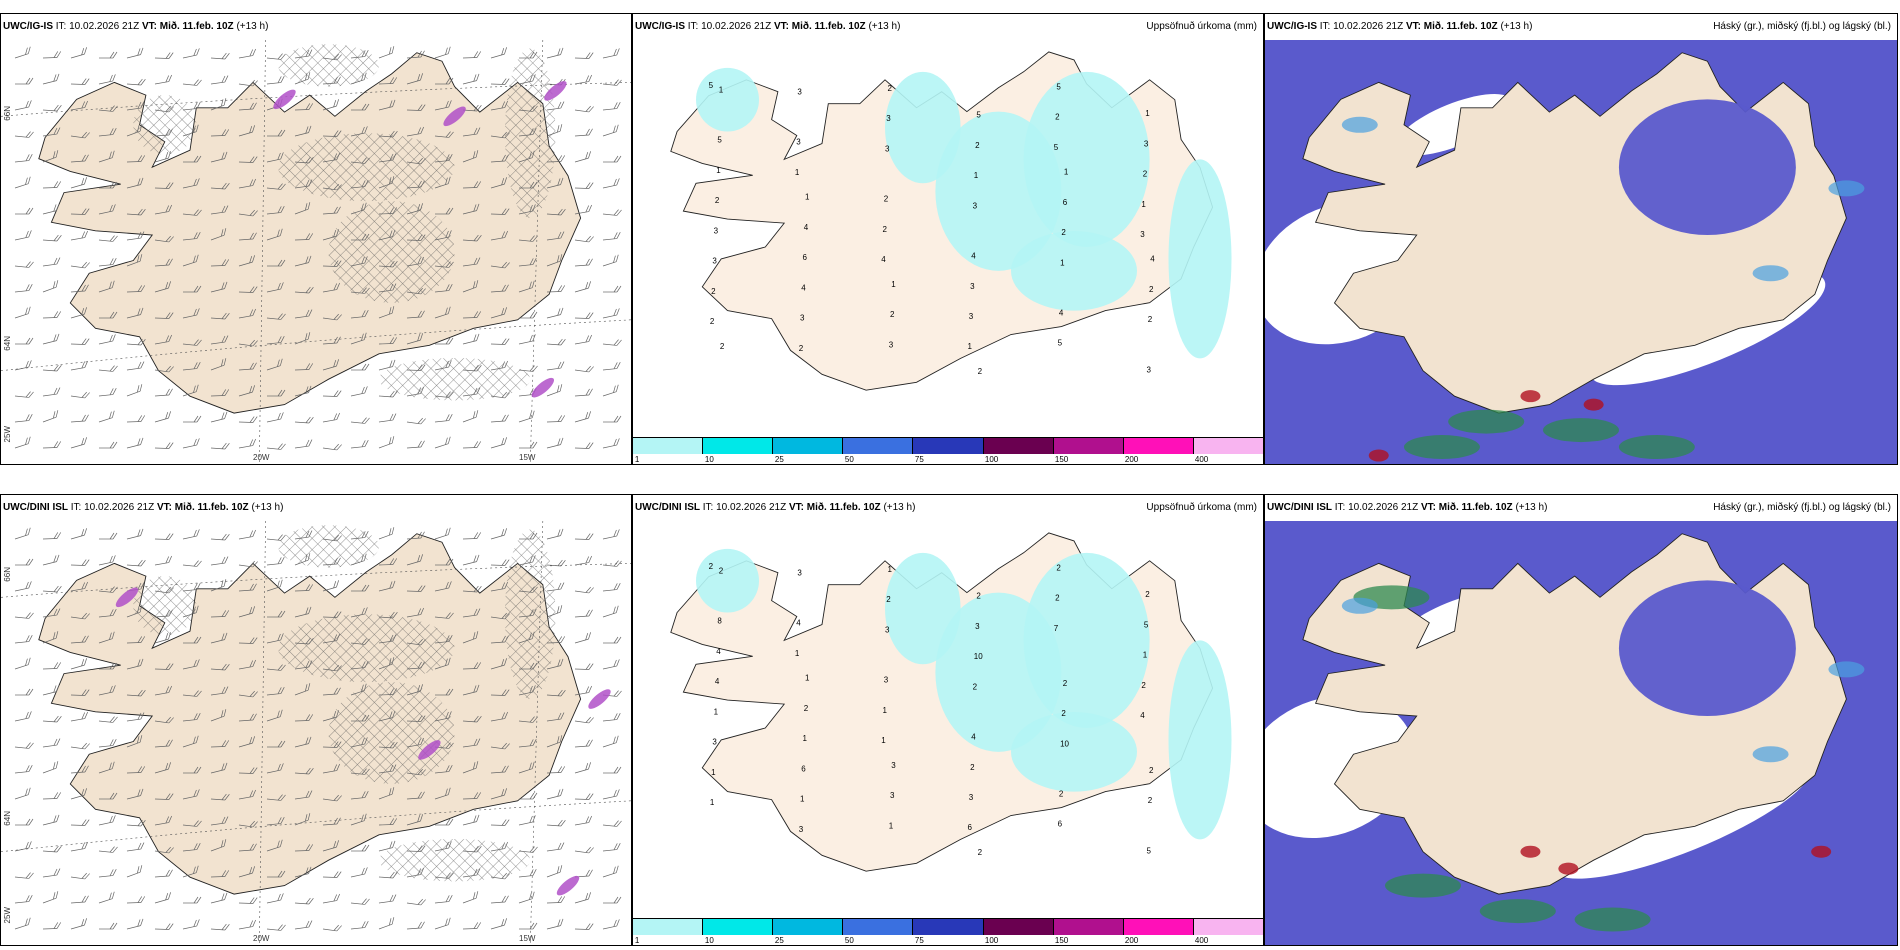 Image resolution: width=1900 pixels, height=950 pixels. Describe the element at coordinates (1201, 459) in the screenshot. I see `colorbar-tick-label: 400` at that location.